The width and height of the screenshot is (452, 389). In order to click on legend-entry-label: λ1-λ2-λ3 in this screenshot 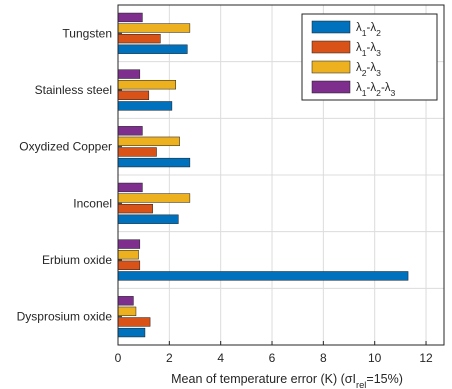, I will do `click(376, 90)`.